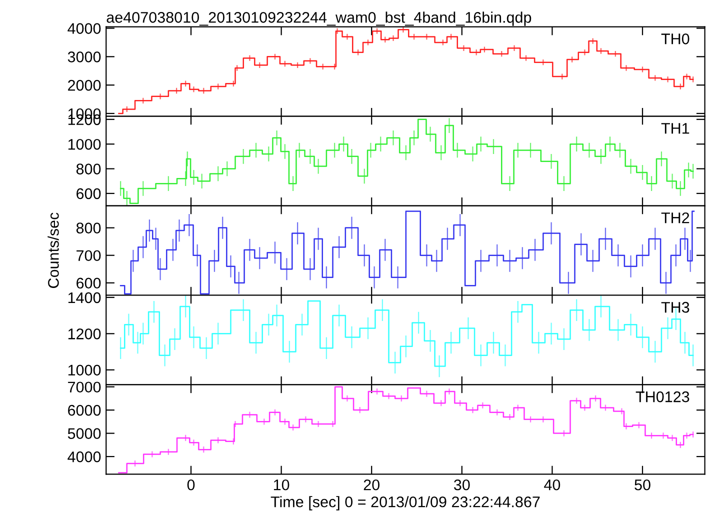 The image size is (717, 516). I want to click on x-tick-label: 50, so click(642, 484).